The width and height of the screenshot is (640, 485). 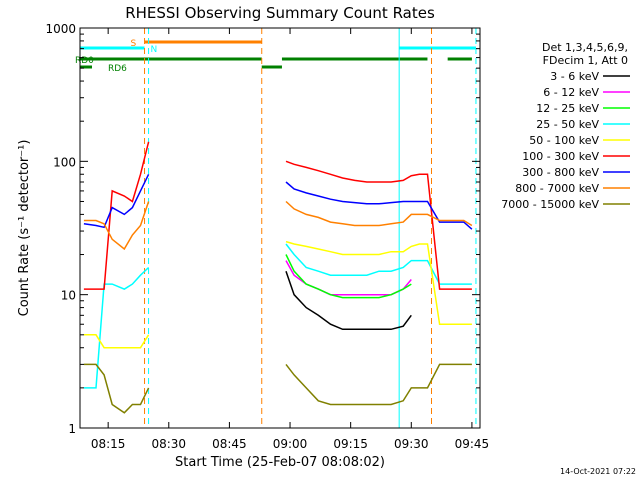 What do you see at coordinates (280, 13) in the screenshot?
I see `chart-title: RHESSI Observing Summary Count Rates` at bounding box center [280, 13].